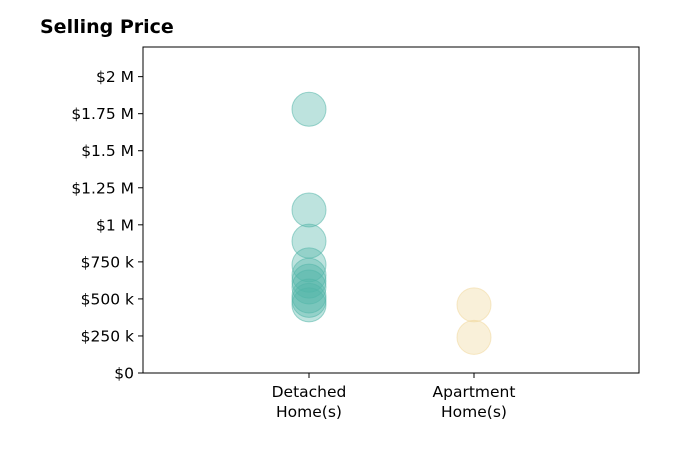 Image resolution: width=679 pixels, height=462 pixels. Describe the element at coordinates (107, 336) in the screenshot. I see `y-tick-label: $250 k` at that location.